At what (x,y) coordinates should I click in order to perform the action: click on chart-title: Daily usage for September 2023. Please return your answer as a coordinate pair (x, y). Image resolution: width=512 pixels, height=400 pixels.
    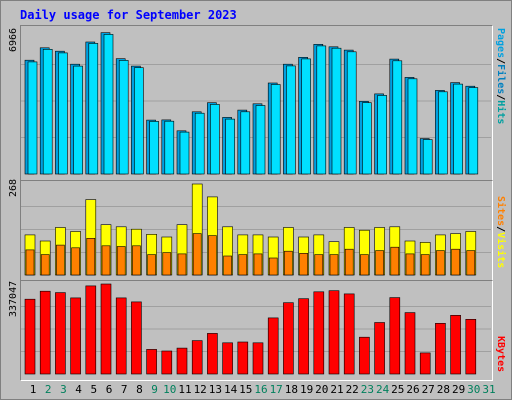
    Looking at the image, I should click on (128, 15).